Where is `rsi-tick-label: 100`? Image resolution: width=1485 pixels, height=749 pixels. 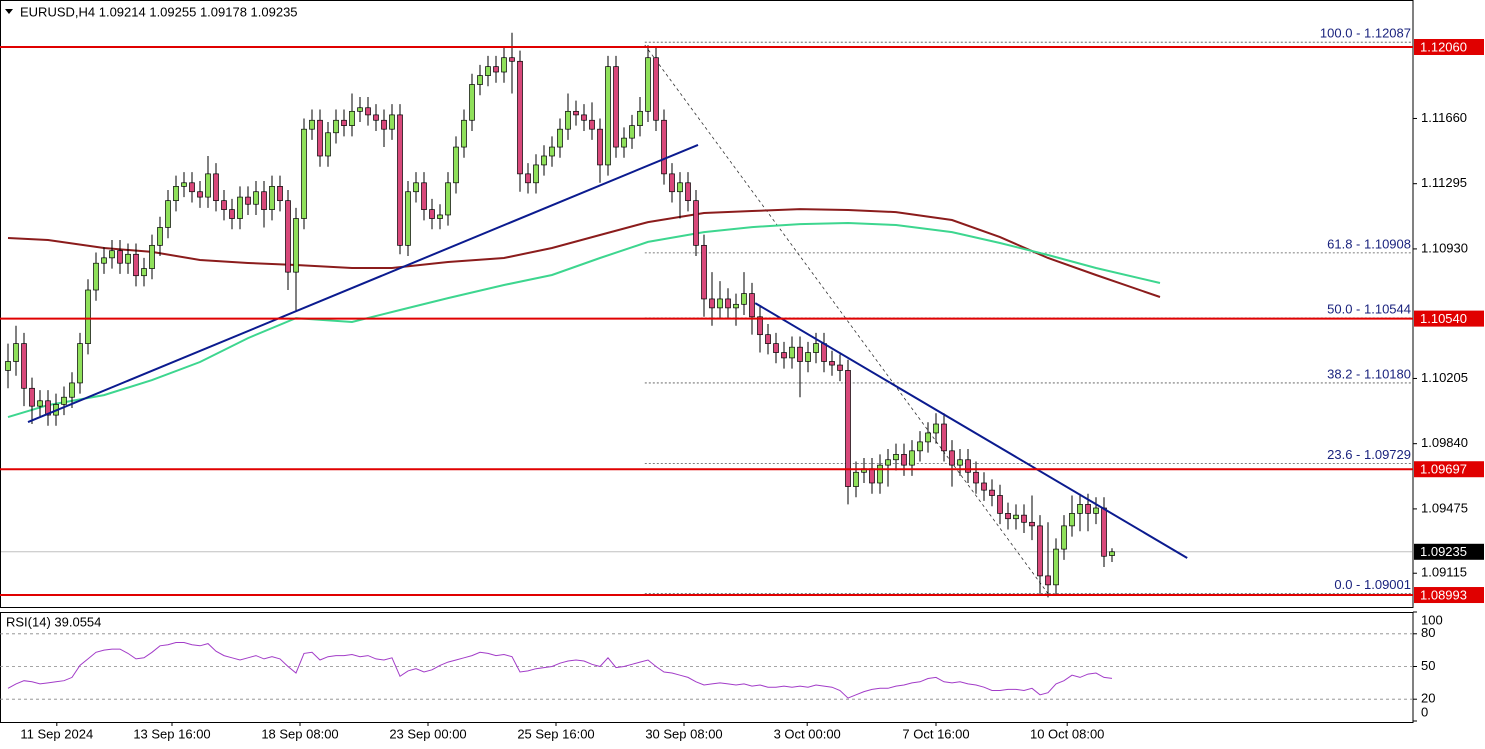
rsi-tick-label: 100 is located at coordinates (1432, 619).